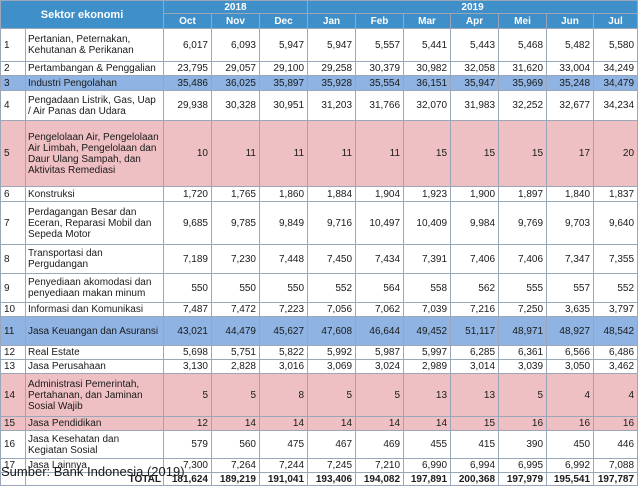 The width and height of the screenshot is (640, 486). Describe the element at coordinates (235, 288) in the screenshot. I see `value-cell-nov: 550` at that location.